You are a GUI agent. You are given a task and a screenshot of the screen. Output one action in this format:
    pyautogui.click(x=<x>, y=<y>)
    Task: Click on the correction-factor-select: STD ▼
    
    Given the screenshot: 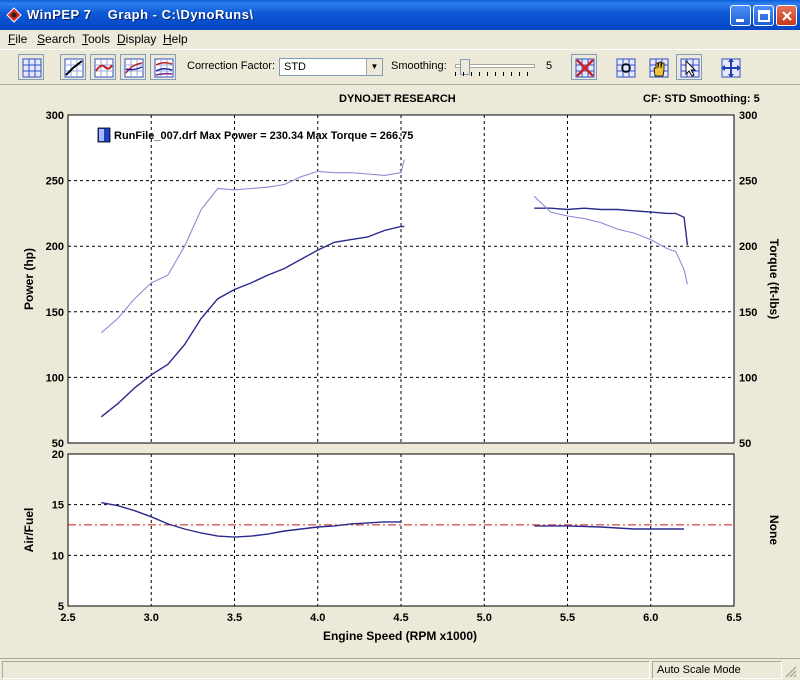 What is the action you would take?
    pyautogui.click(x=331, y=67)
    